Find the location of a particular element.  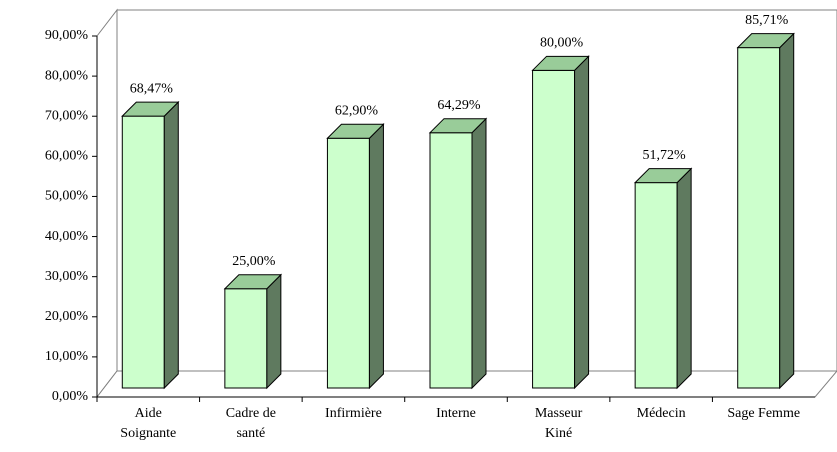

x-tick-label: Cadre de santé is located at coordinates (250, 423).